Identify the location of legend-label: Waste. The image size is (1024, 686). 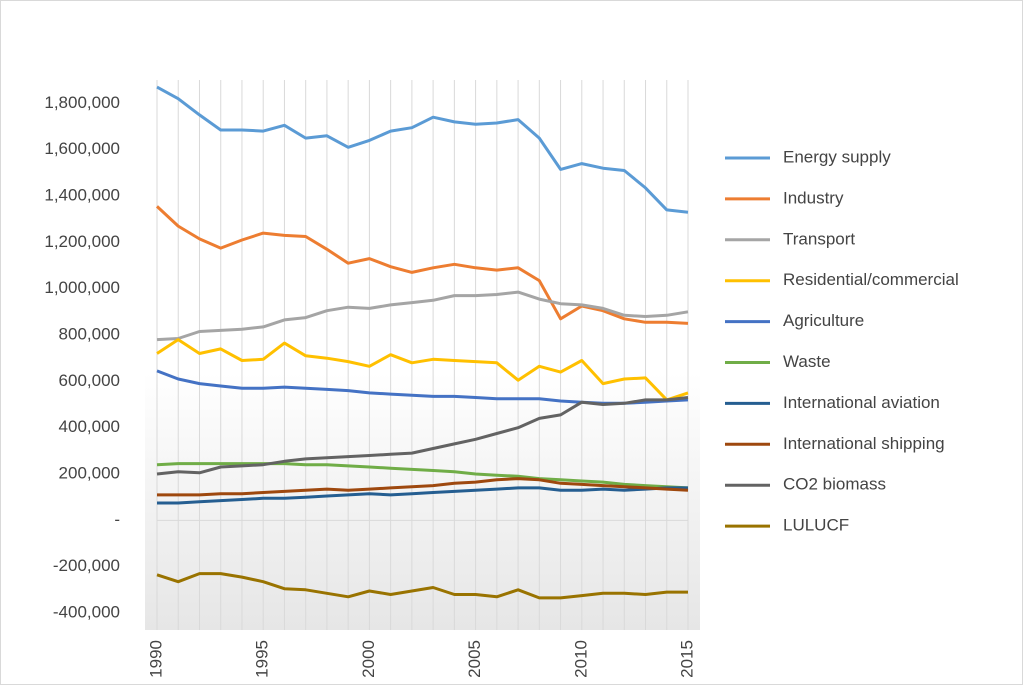
(807, 361).